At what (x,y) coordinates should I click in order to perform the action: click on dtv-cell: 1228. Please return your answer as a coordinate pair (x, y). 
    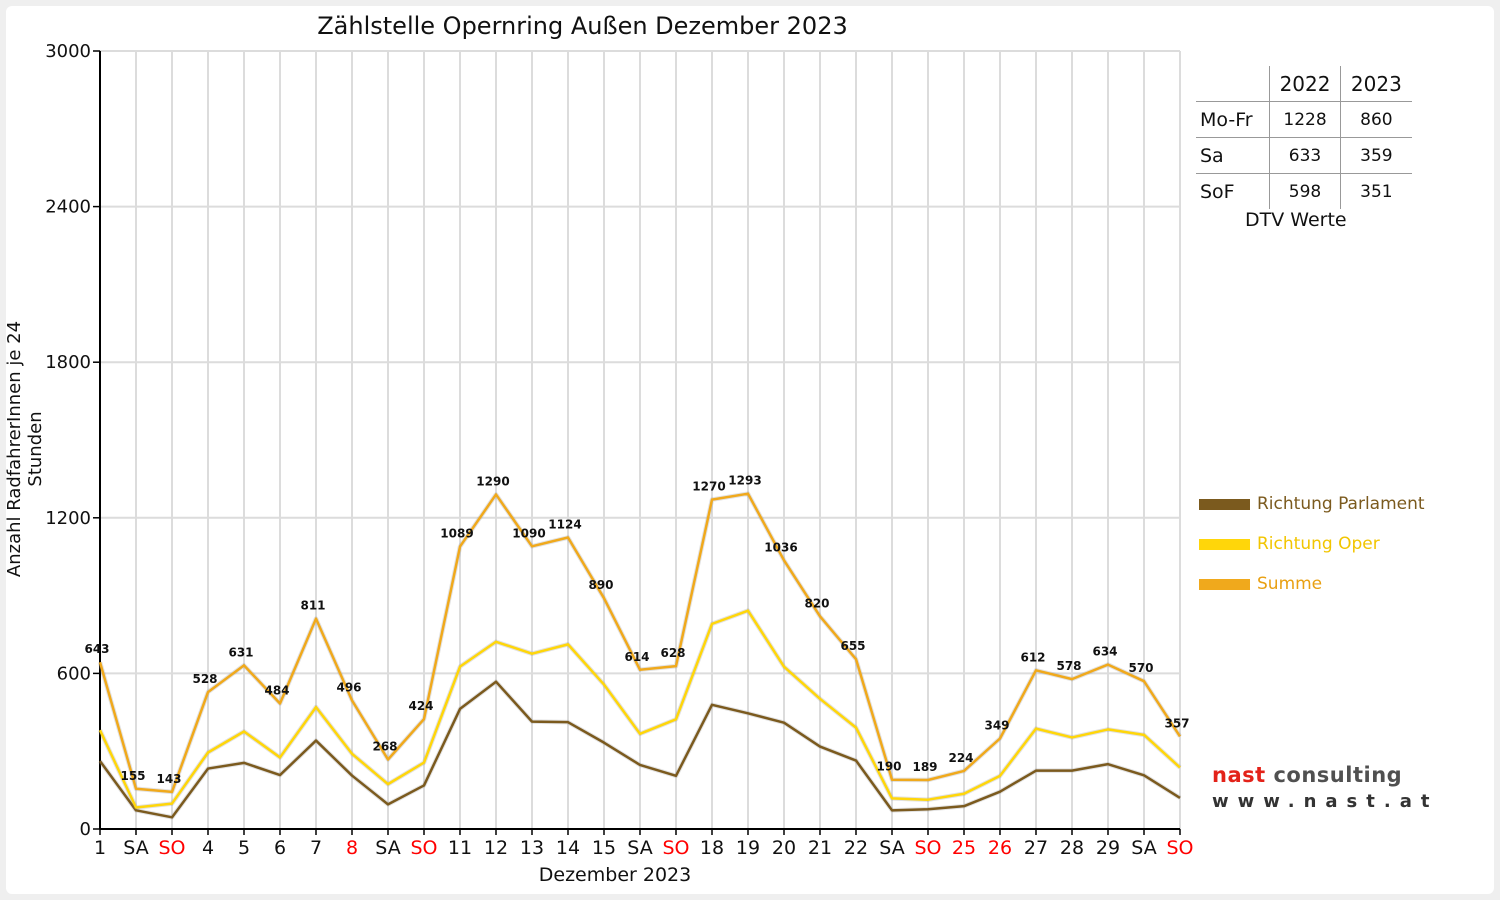
    Looking at the image, I should click on (1304, 119).